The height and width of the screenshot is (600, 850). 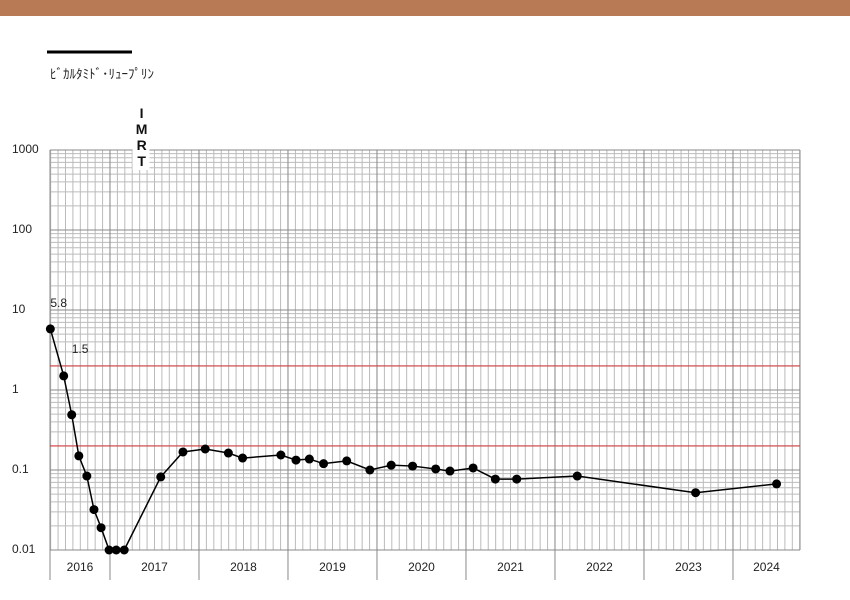 I want to click on annotation: IMRT, so click(x=141, y=137).